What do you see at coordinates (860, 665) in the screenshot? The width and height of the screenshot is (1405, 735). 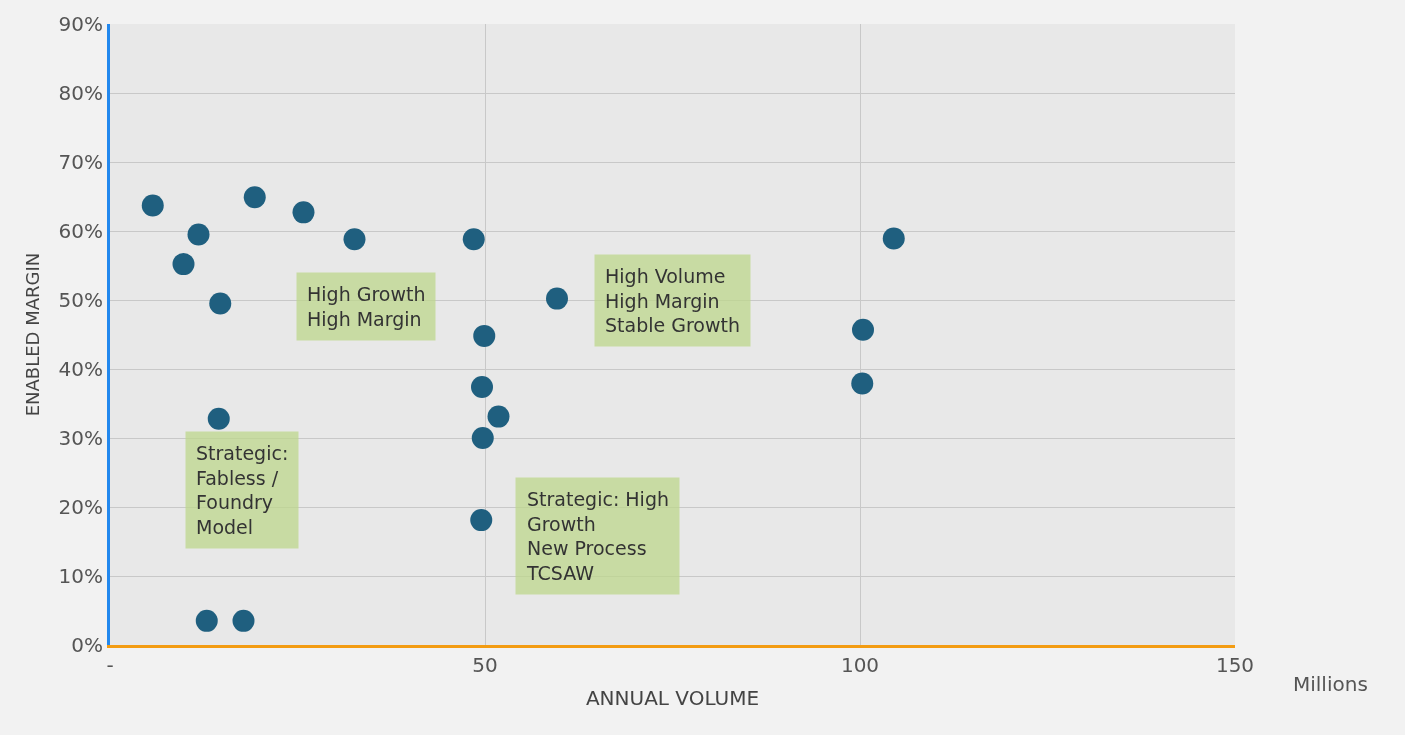 I see `x-tick-label: 100` at bounding box center [860, 665].